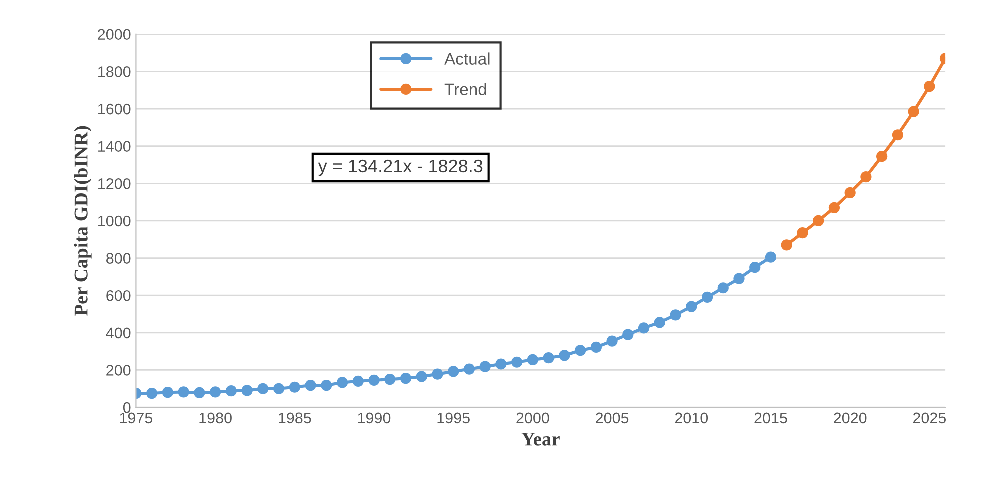  I want to click on x-tick-label: 2025, so click(929, 418).